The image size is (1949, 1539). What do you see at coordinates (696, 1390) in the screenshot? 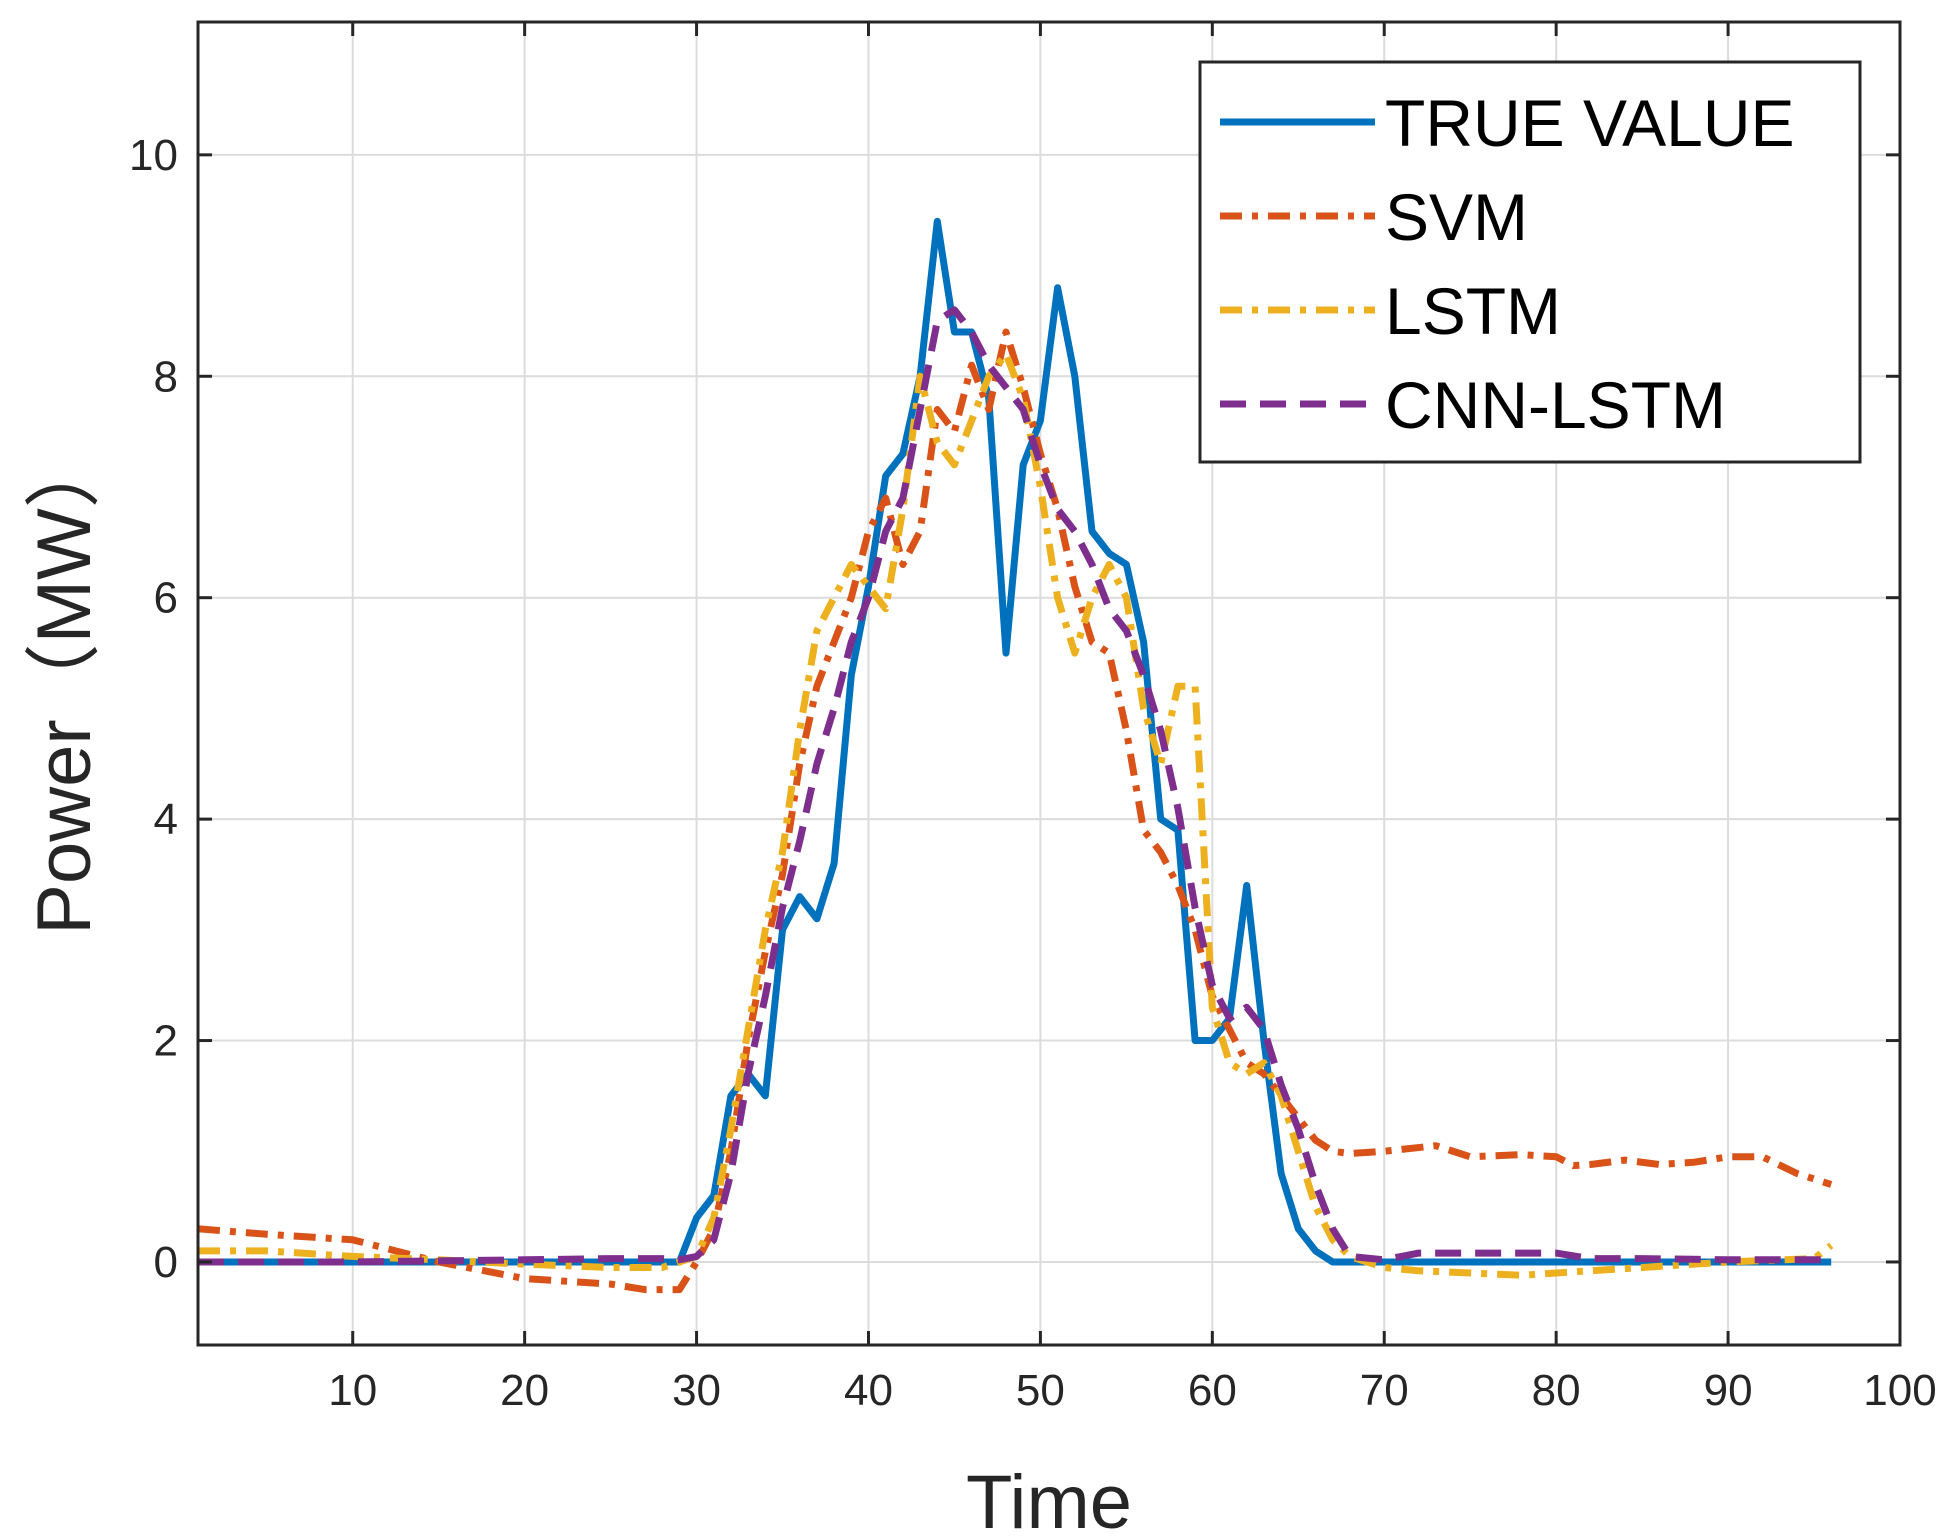
I see `x-tick-label: 30` at bounding box center [696, 1390].